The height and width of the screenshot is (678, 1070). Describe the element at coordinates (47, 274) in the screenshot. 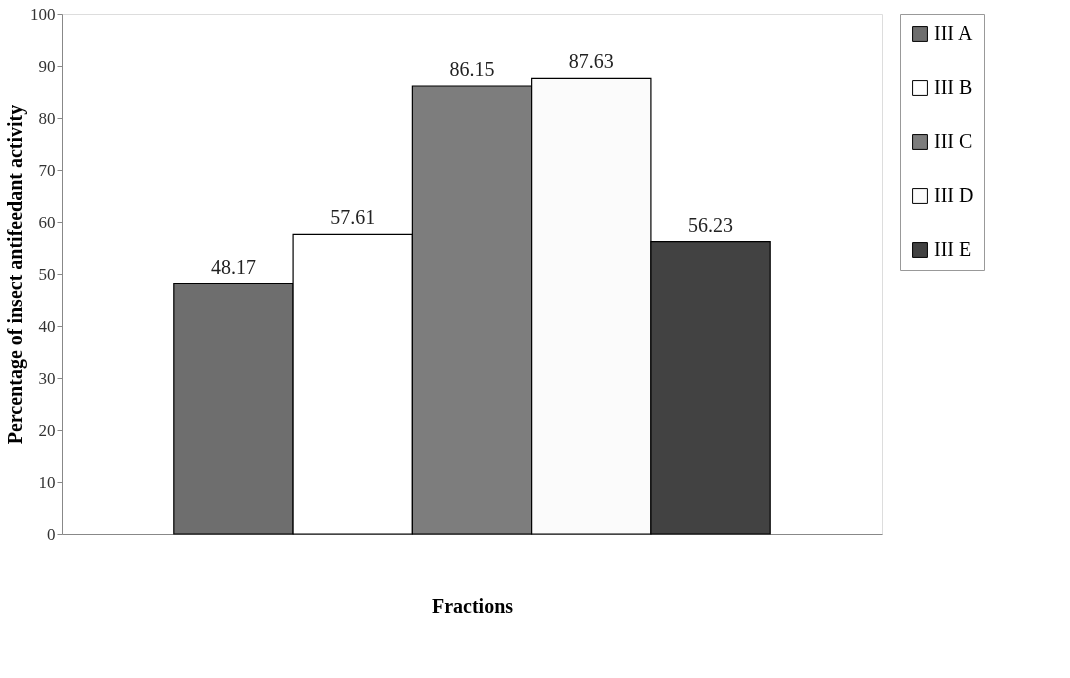

I see `y-tick-label: 50` at that location.